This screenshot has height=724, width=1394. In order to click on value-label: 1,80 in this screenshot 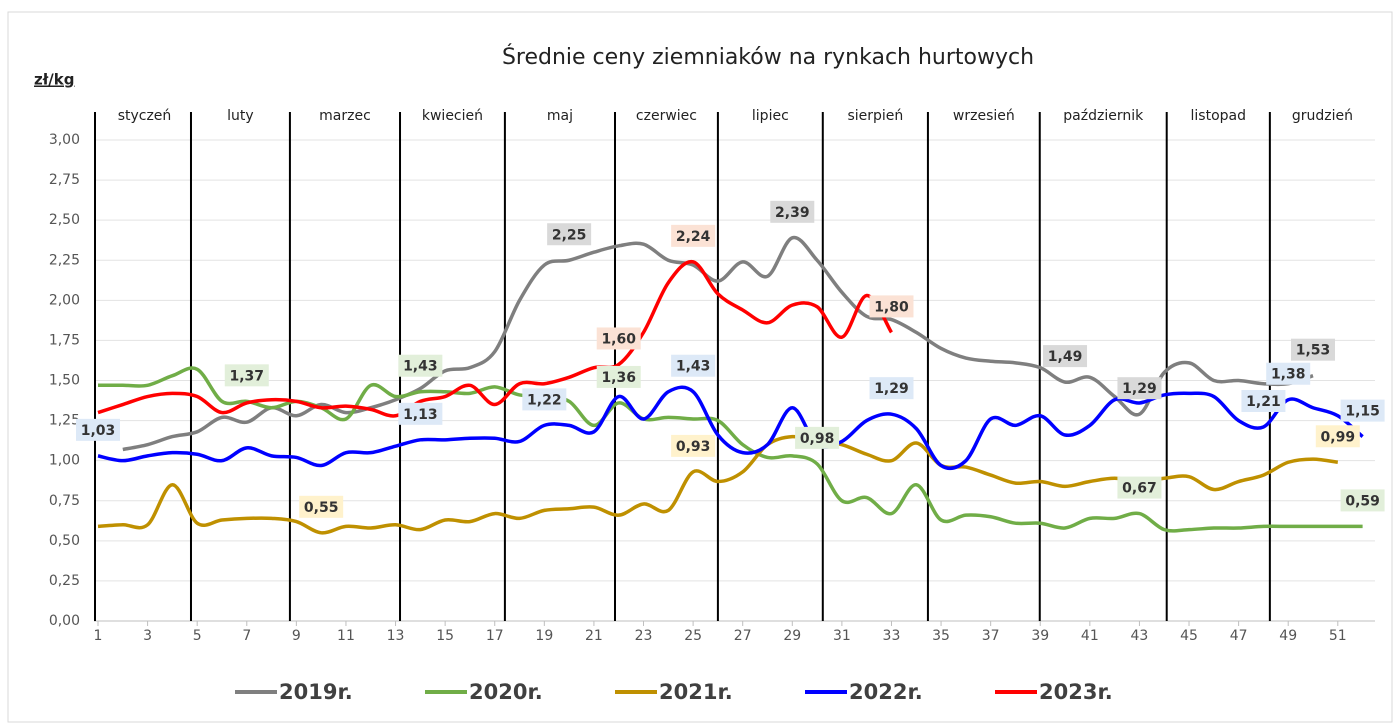, I will do `click(891, 306)`.